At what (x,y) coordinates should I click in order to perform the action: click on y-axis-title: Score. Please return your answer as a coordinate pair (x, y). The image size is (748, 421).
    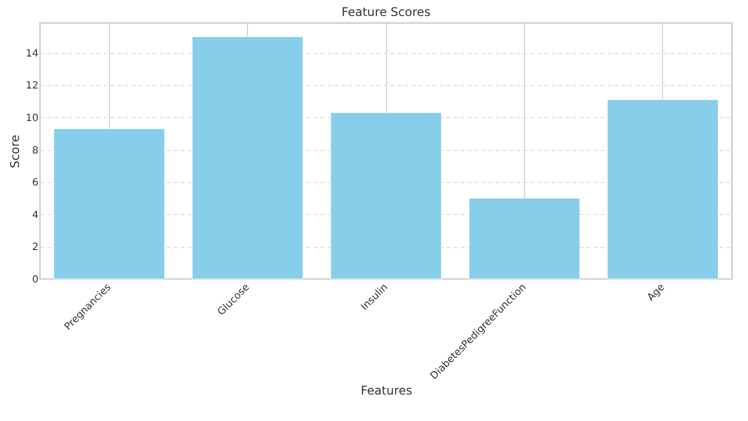
    Looking at the image, I should click on (15, 151).